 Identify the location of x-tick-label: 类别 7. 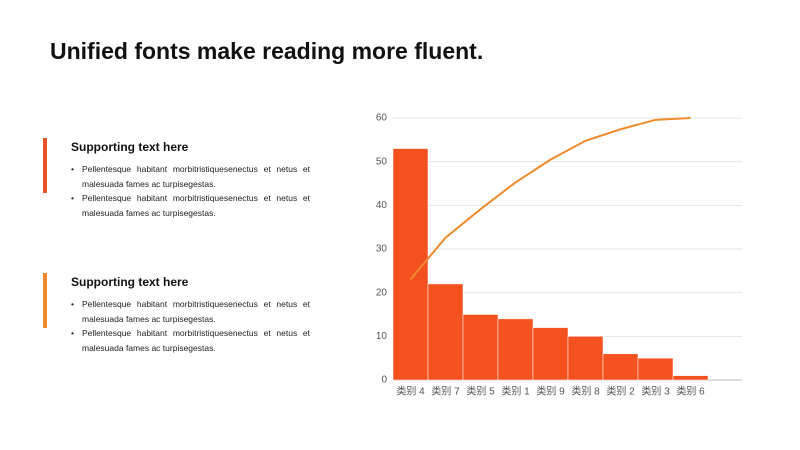
(445, 391).